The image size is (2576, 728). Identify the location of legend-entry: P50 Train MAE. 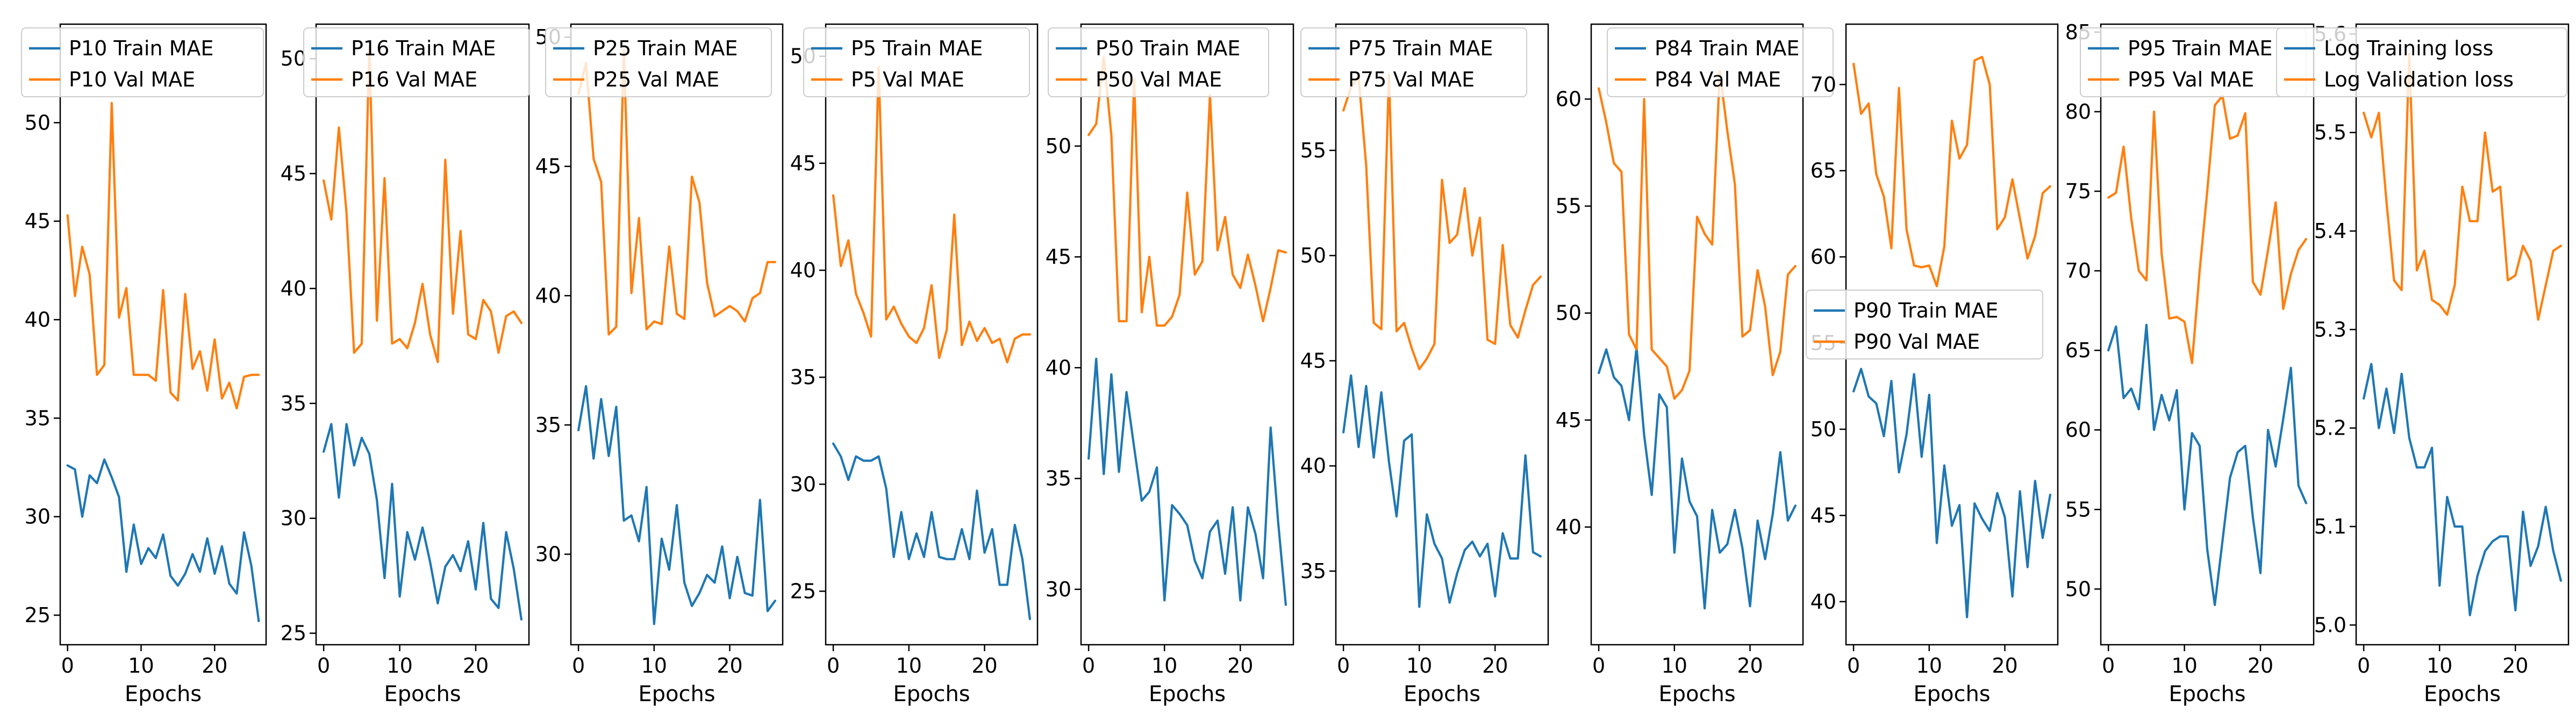
(1168, 49).